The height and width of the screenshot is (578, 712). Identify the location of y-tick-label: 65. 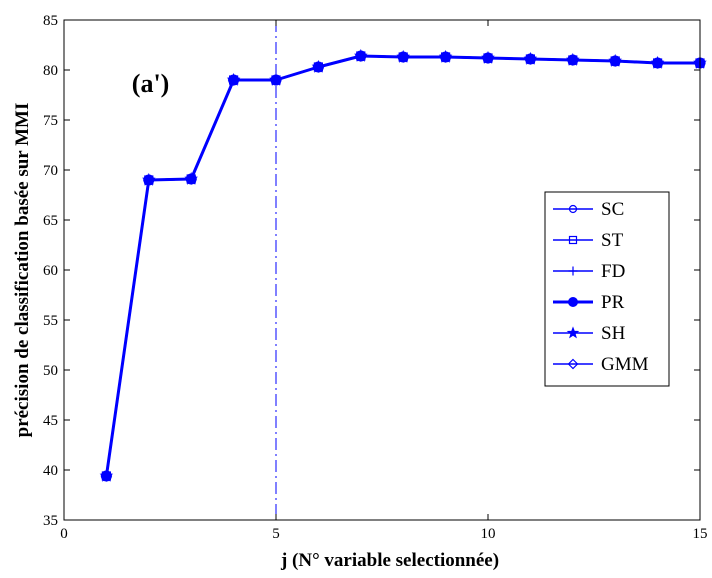
(50, 221).